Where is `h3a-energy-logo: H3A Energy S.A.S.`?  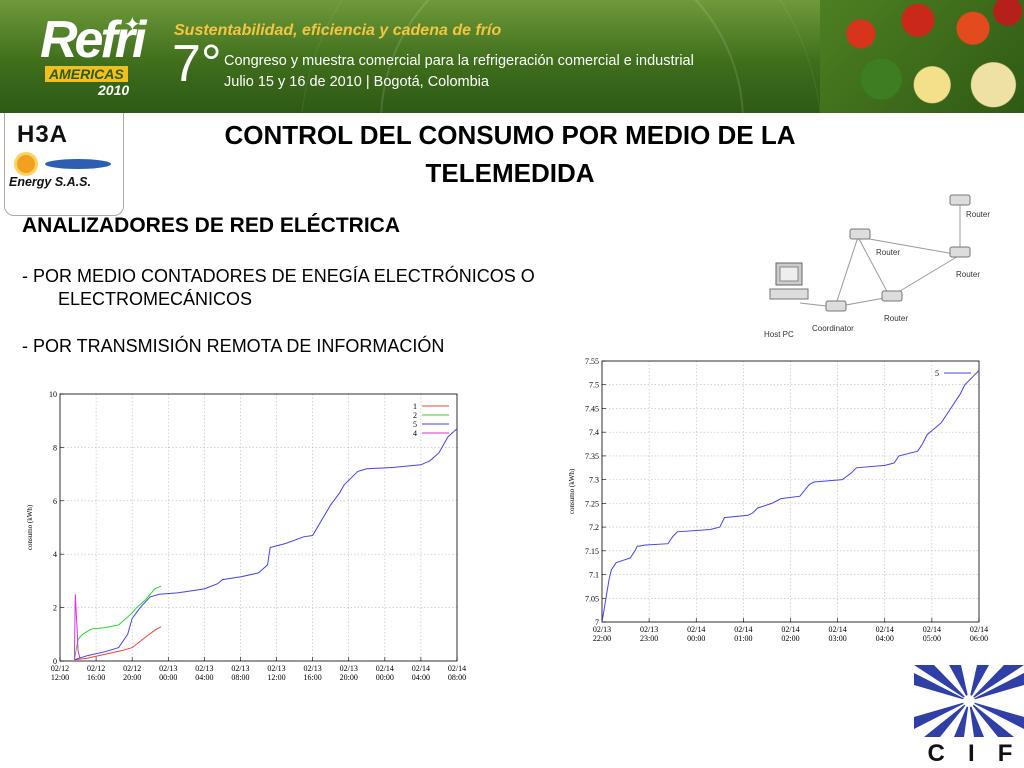 h3a-energy-logo: H3A Energy S.A.S. is located at coordinates (64, 164).